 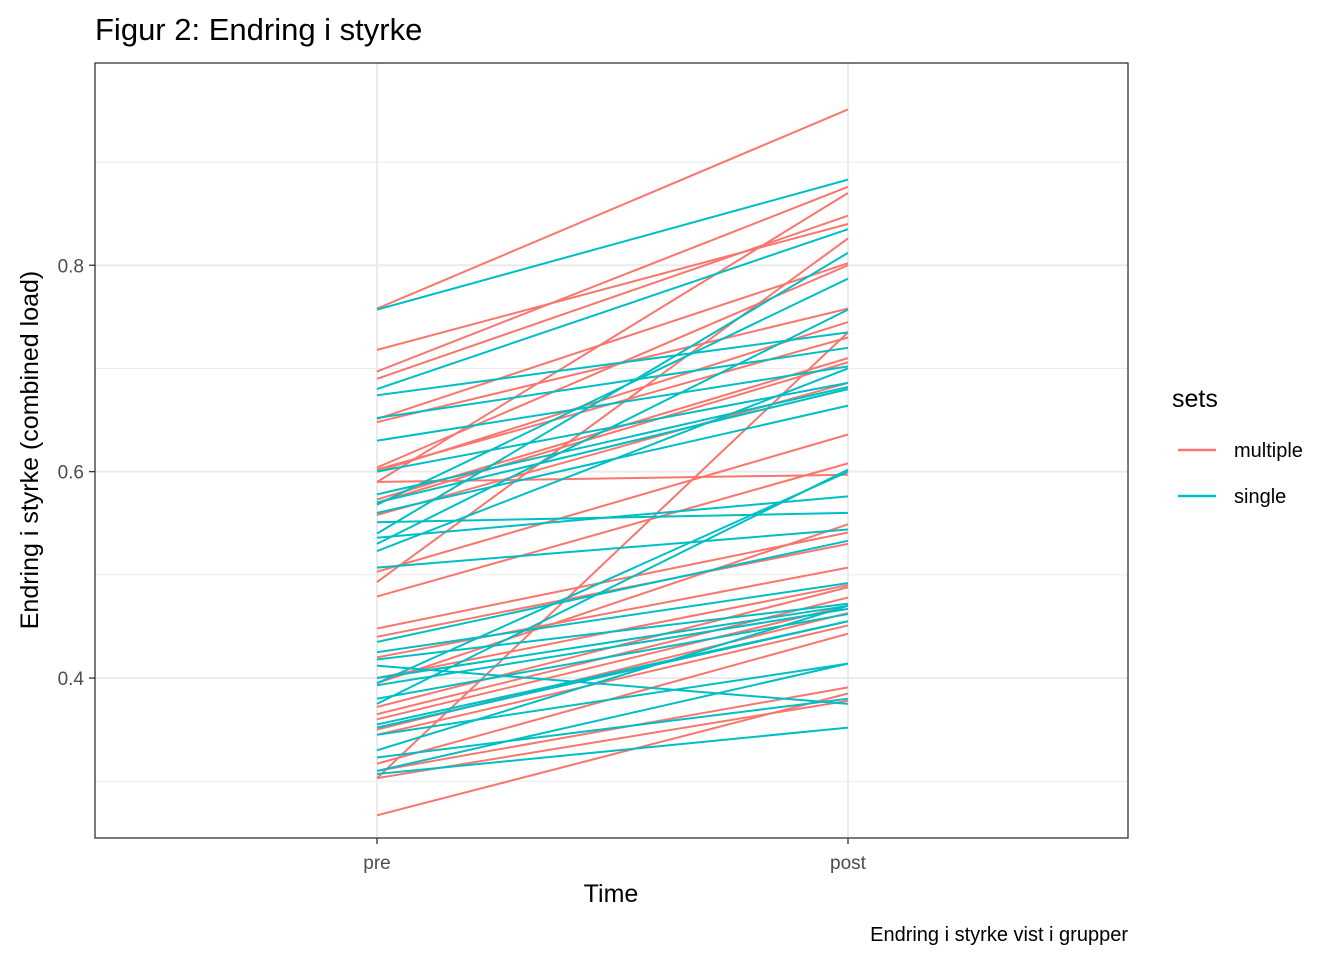 I want to click on y-tick-label: 0.8, so click(x=71, y=266).